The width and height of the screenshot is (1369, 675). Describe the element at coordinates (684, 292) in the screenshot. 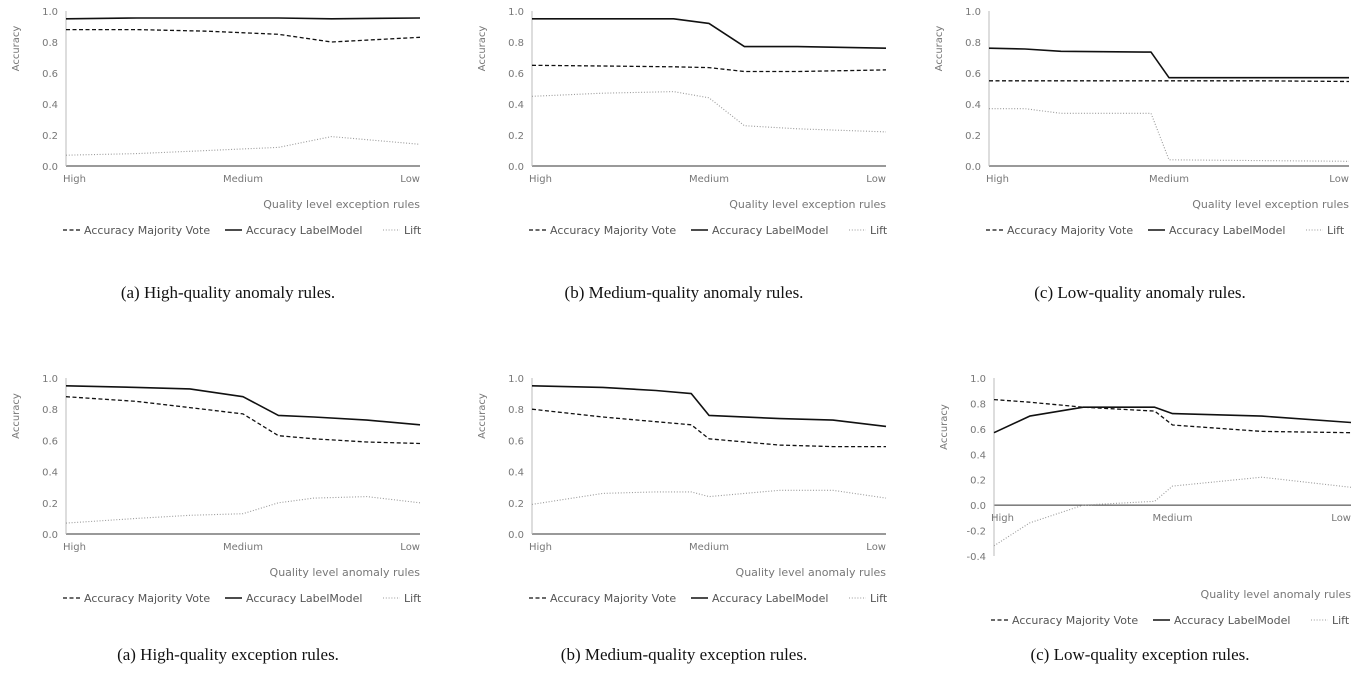

I see `chart-caption: (b) Medium-quality anomaly rules.` at that location.